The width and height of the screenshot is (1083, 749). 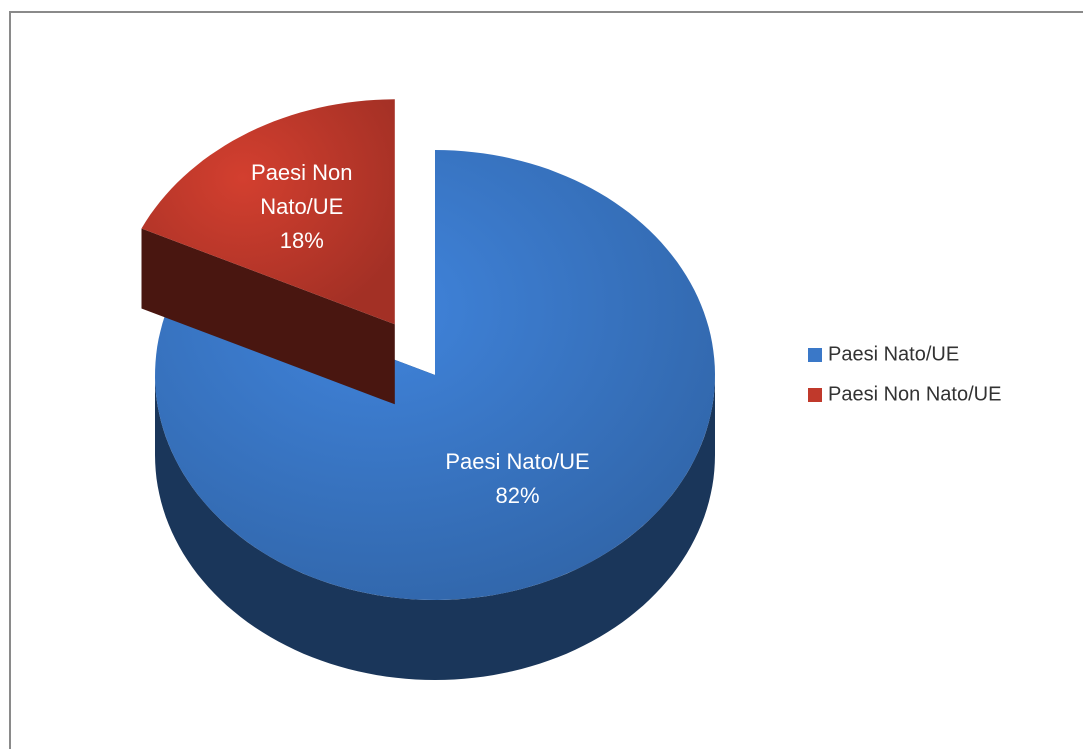 What do you see at coordinates (518, 479) in the screenshot?
I see `data-label: Paesi Nato/UE 82%` at bounding box center [518, 479].